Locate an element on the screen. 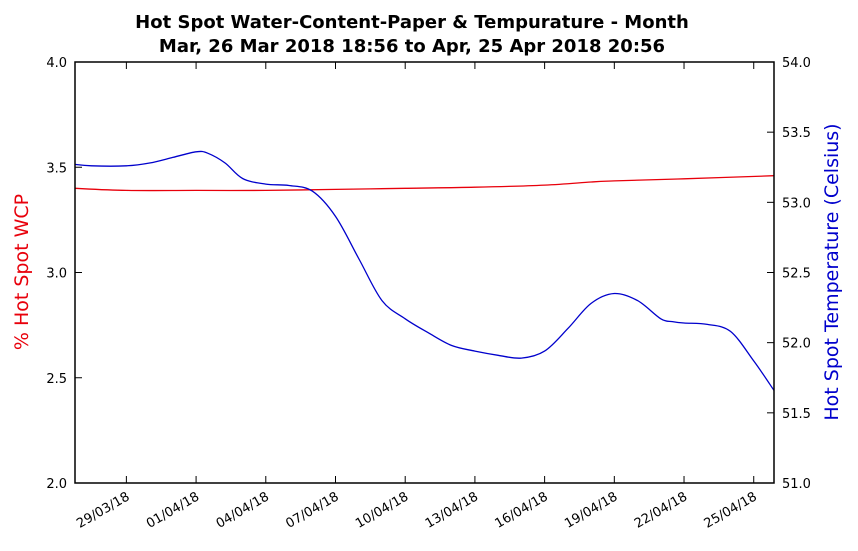 This screenshot has width=858, height=551. y-right-tick-label: 54.0 is located at coordinates (796, 63).